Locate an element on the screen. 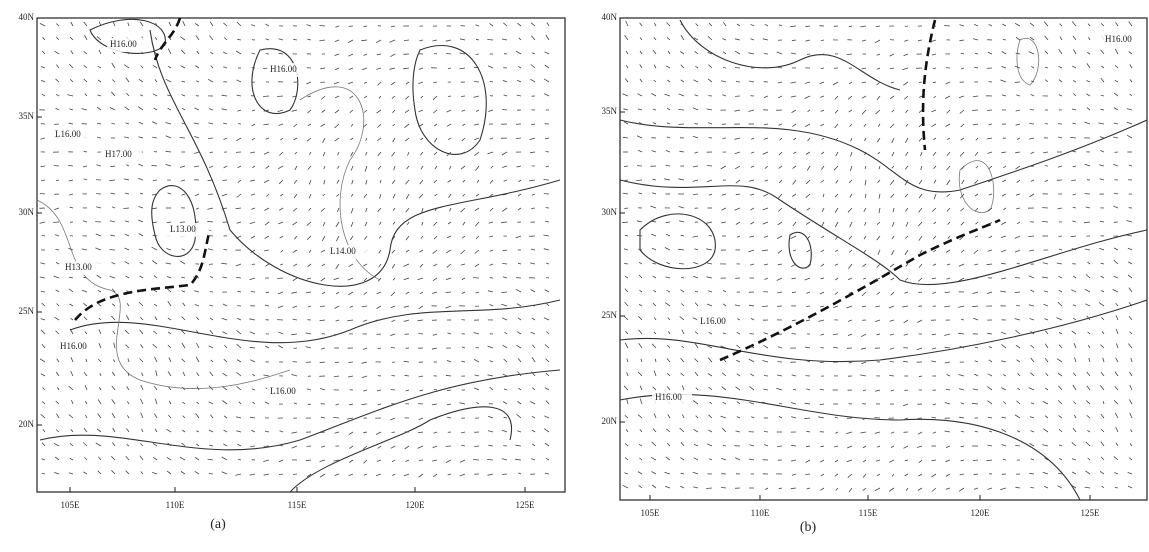 The width and height of the screenshot is (1149, 552). x-tick-label: 120E is located at coordinates (416, 505).